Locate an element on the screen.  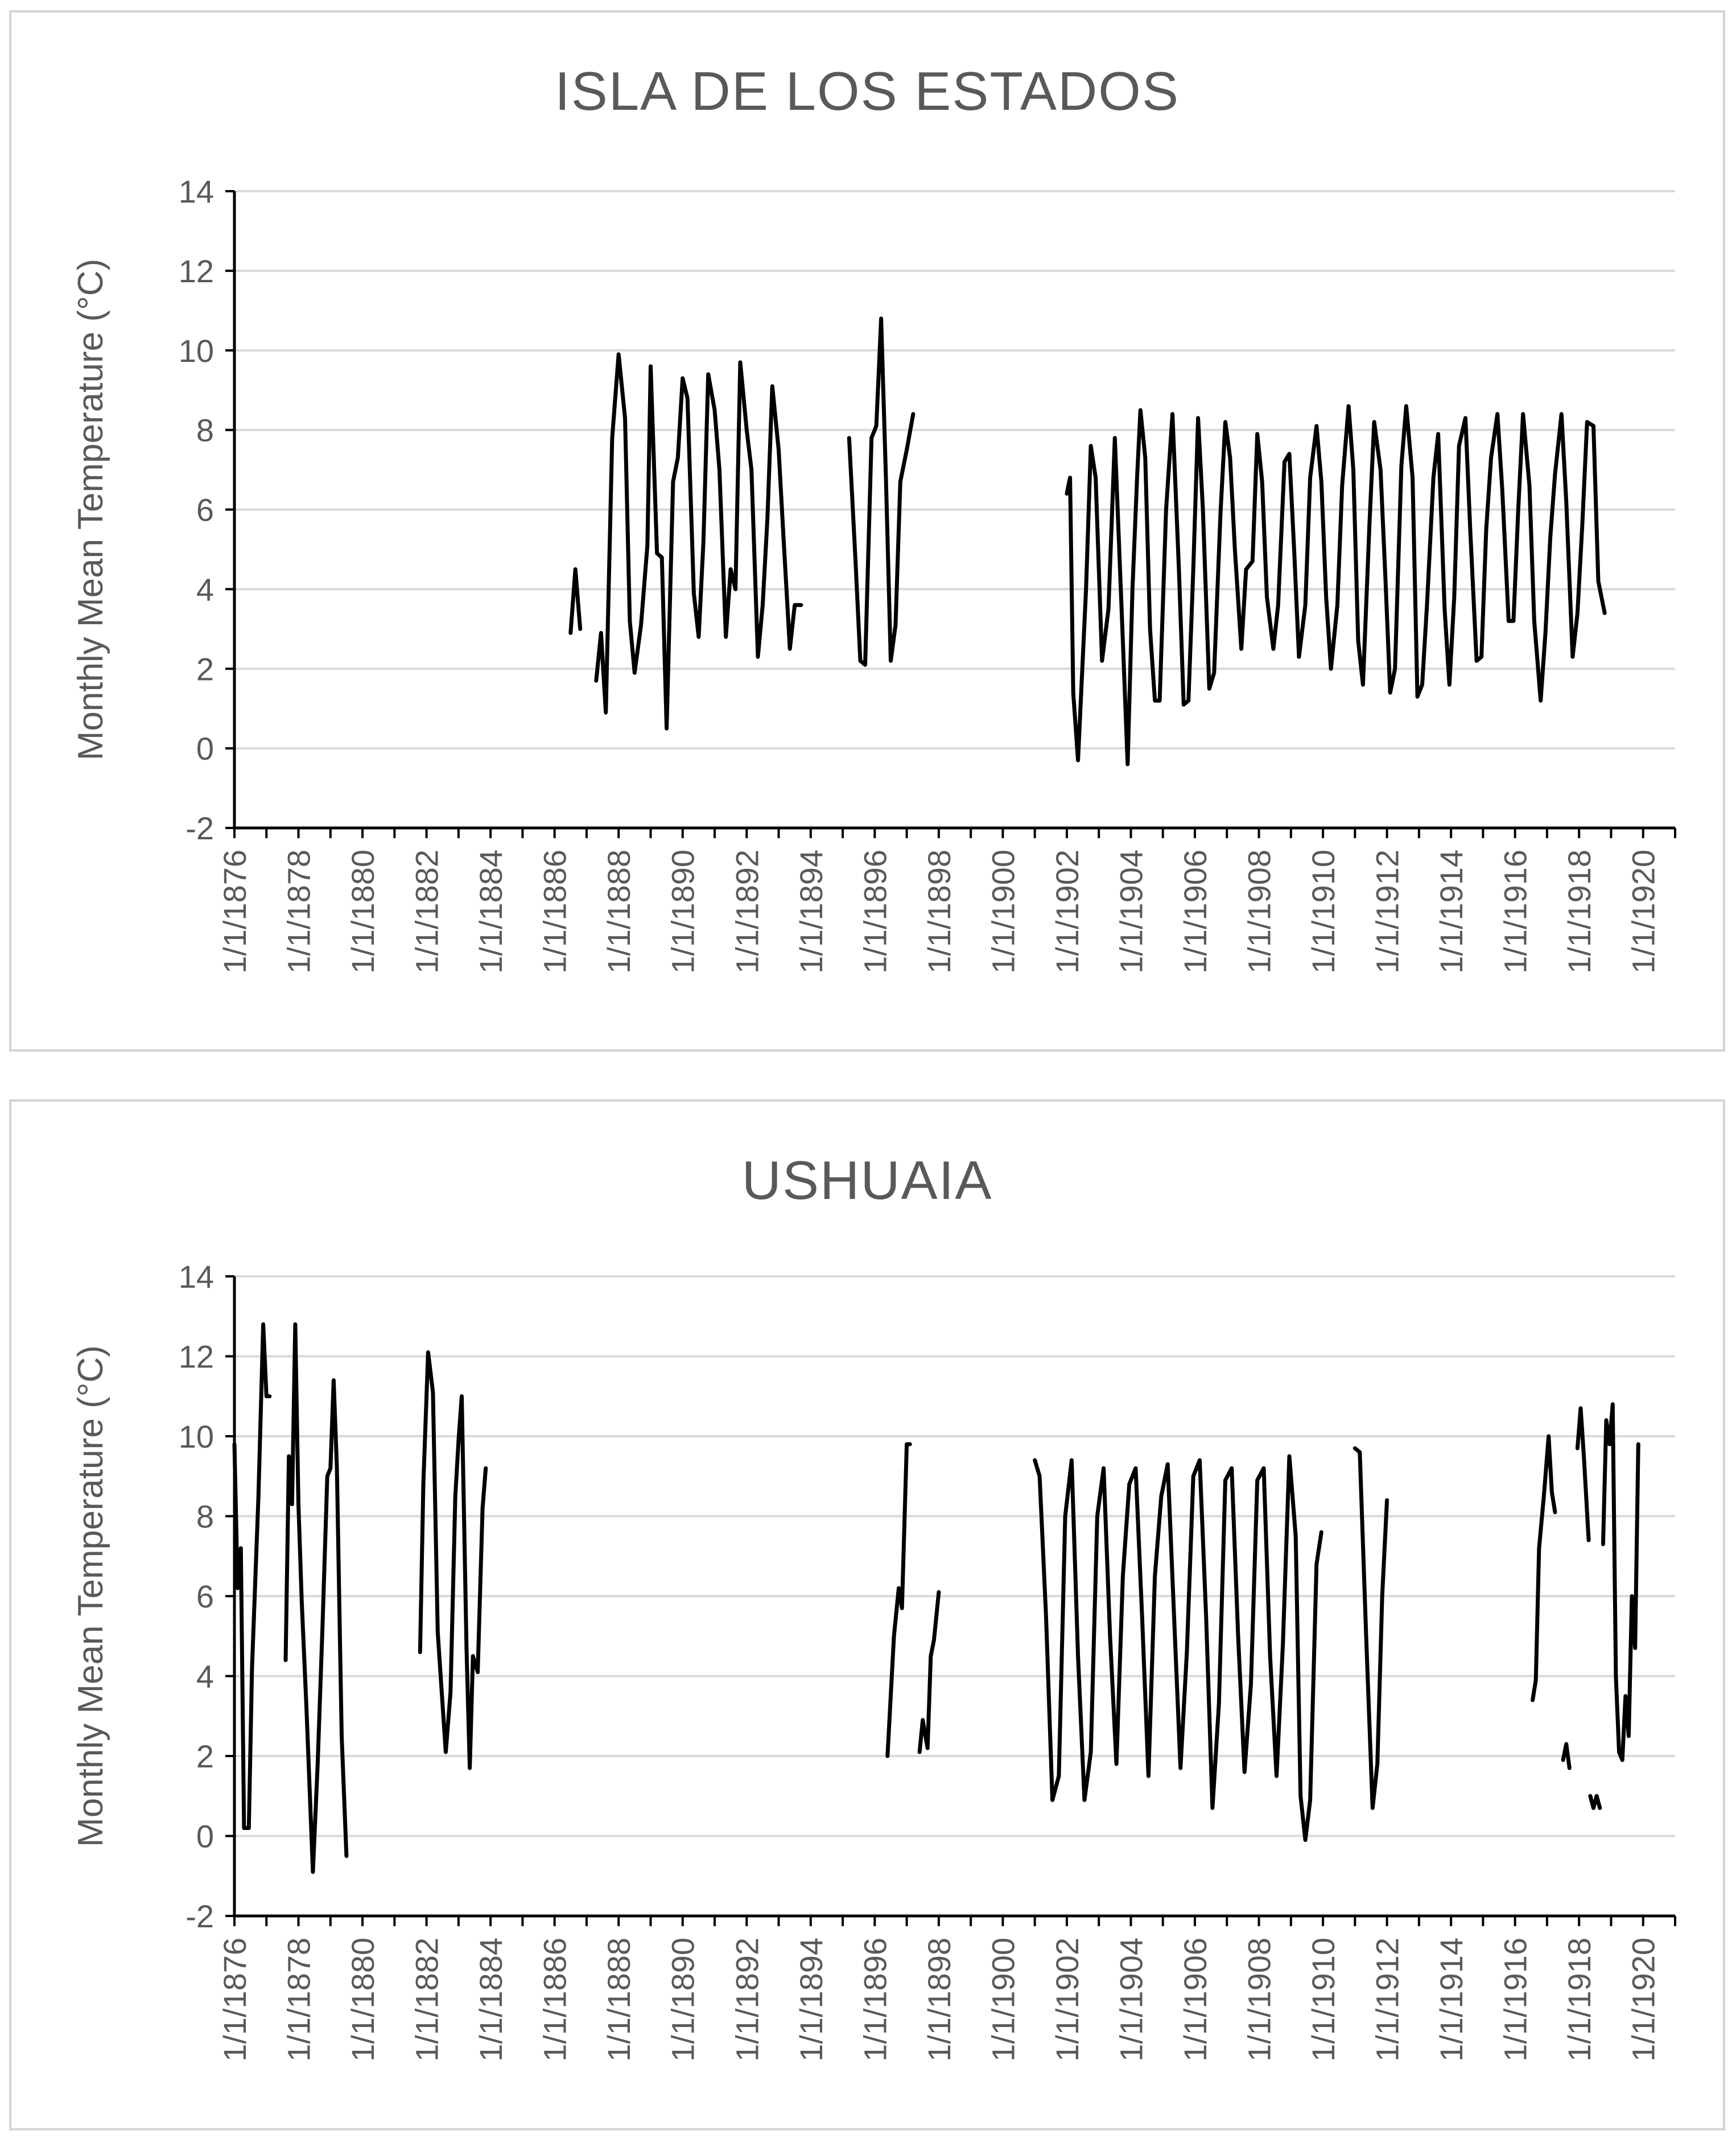
chart-title: USHUAIA is located at coordinates (867, 1180).